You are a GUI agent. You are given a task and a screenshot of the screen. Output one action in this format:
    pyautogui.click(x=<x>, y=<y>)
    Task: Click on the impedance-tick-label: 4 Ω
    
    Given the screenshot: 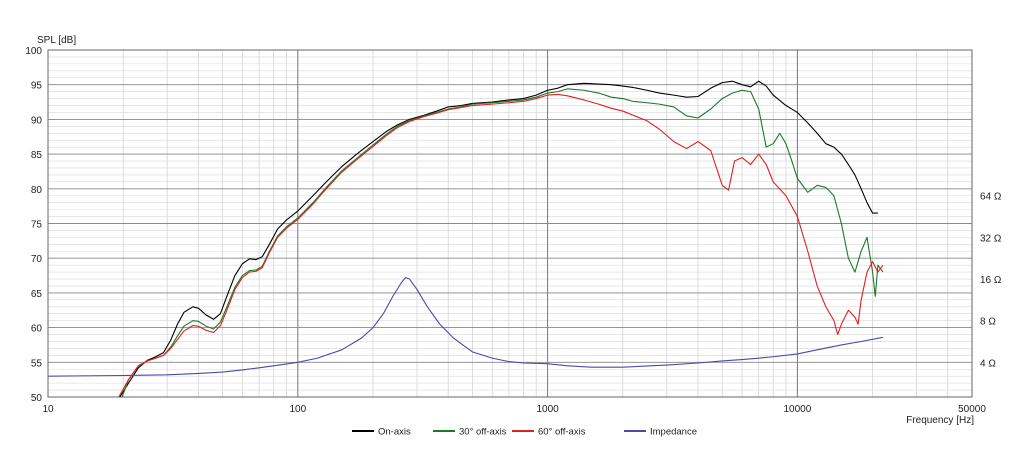 What is the action you would take?
    pyautogui.click(x=988, y=363)
    